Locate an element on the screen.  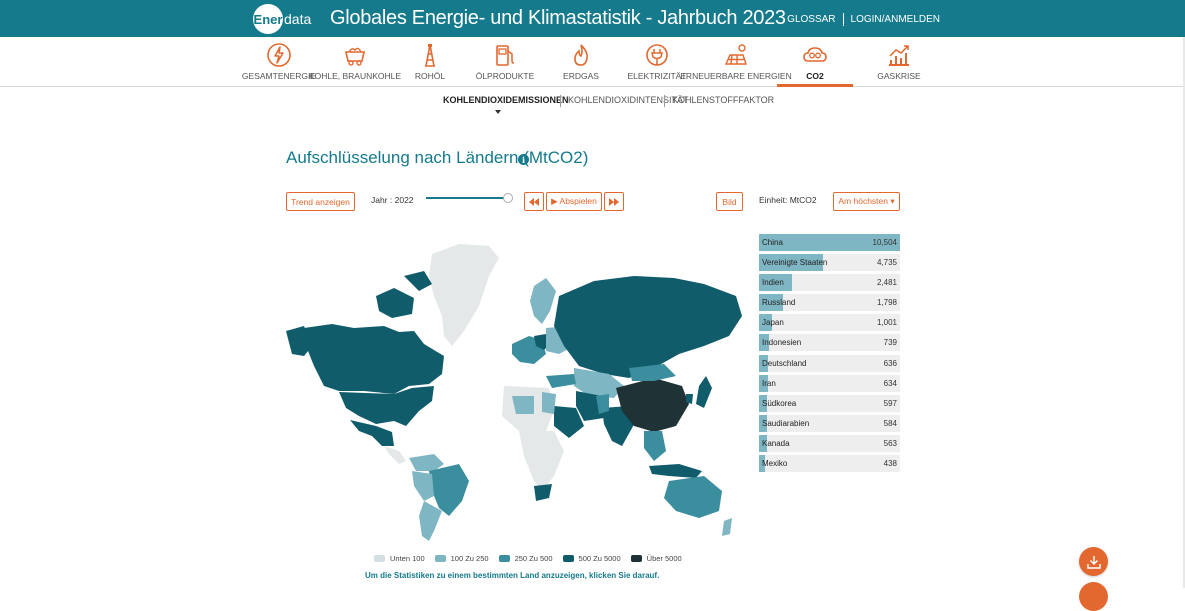
country-canada is located at coordinates (374, 359).